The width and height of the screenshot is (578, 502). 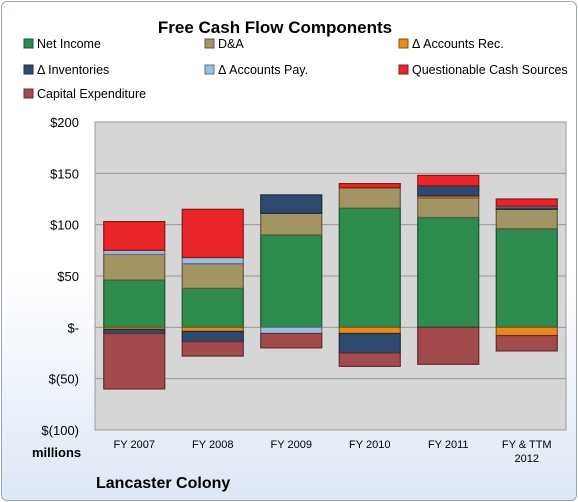 I want to click on y-tick-label: $200, so click(x=64, y=122).